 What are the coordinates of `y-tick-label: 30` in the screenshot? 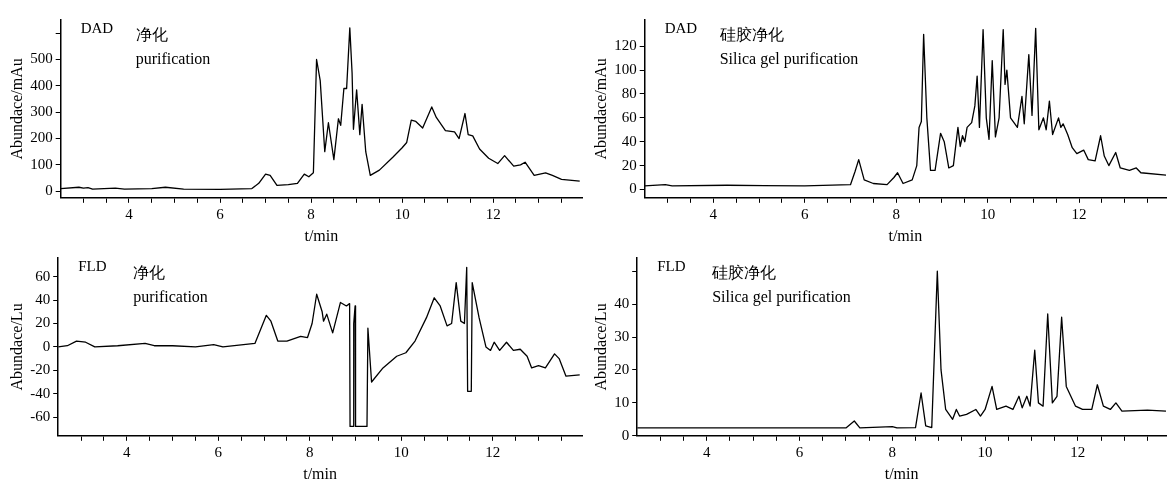 It's located at (622, 335).